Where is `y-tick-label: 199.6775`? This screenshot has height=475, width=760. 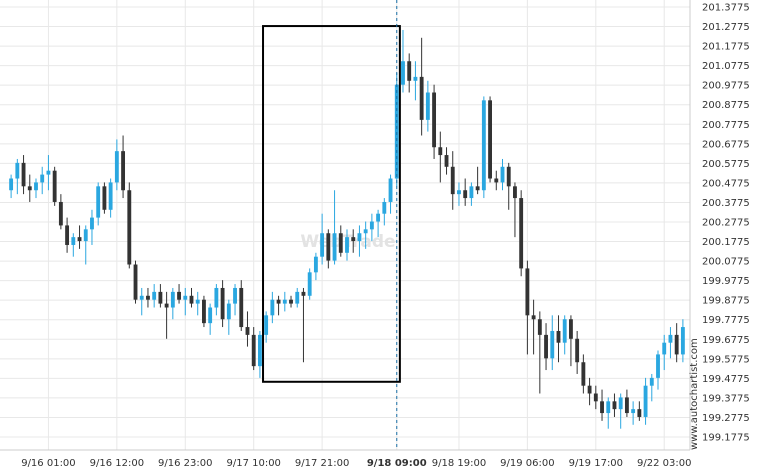 y-tick-label: 199.6775 is located at coordinates (726, 340).